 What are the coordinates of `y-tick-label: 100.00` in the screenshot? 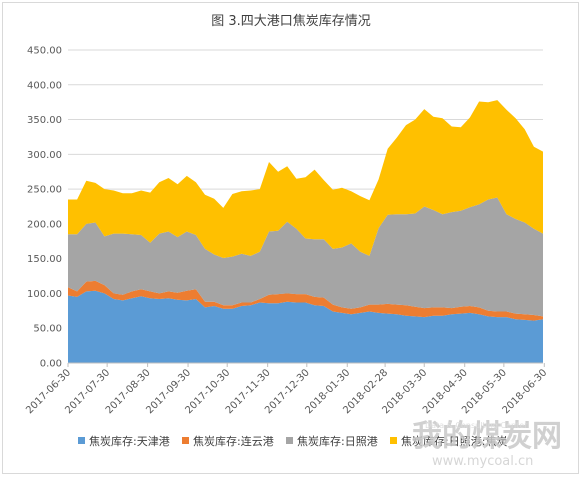 It's located at (44, 294).